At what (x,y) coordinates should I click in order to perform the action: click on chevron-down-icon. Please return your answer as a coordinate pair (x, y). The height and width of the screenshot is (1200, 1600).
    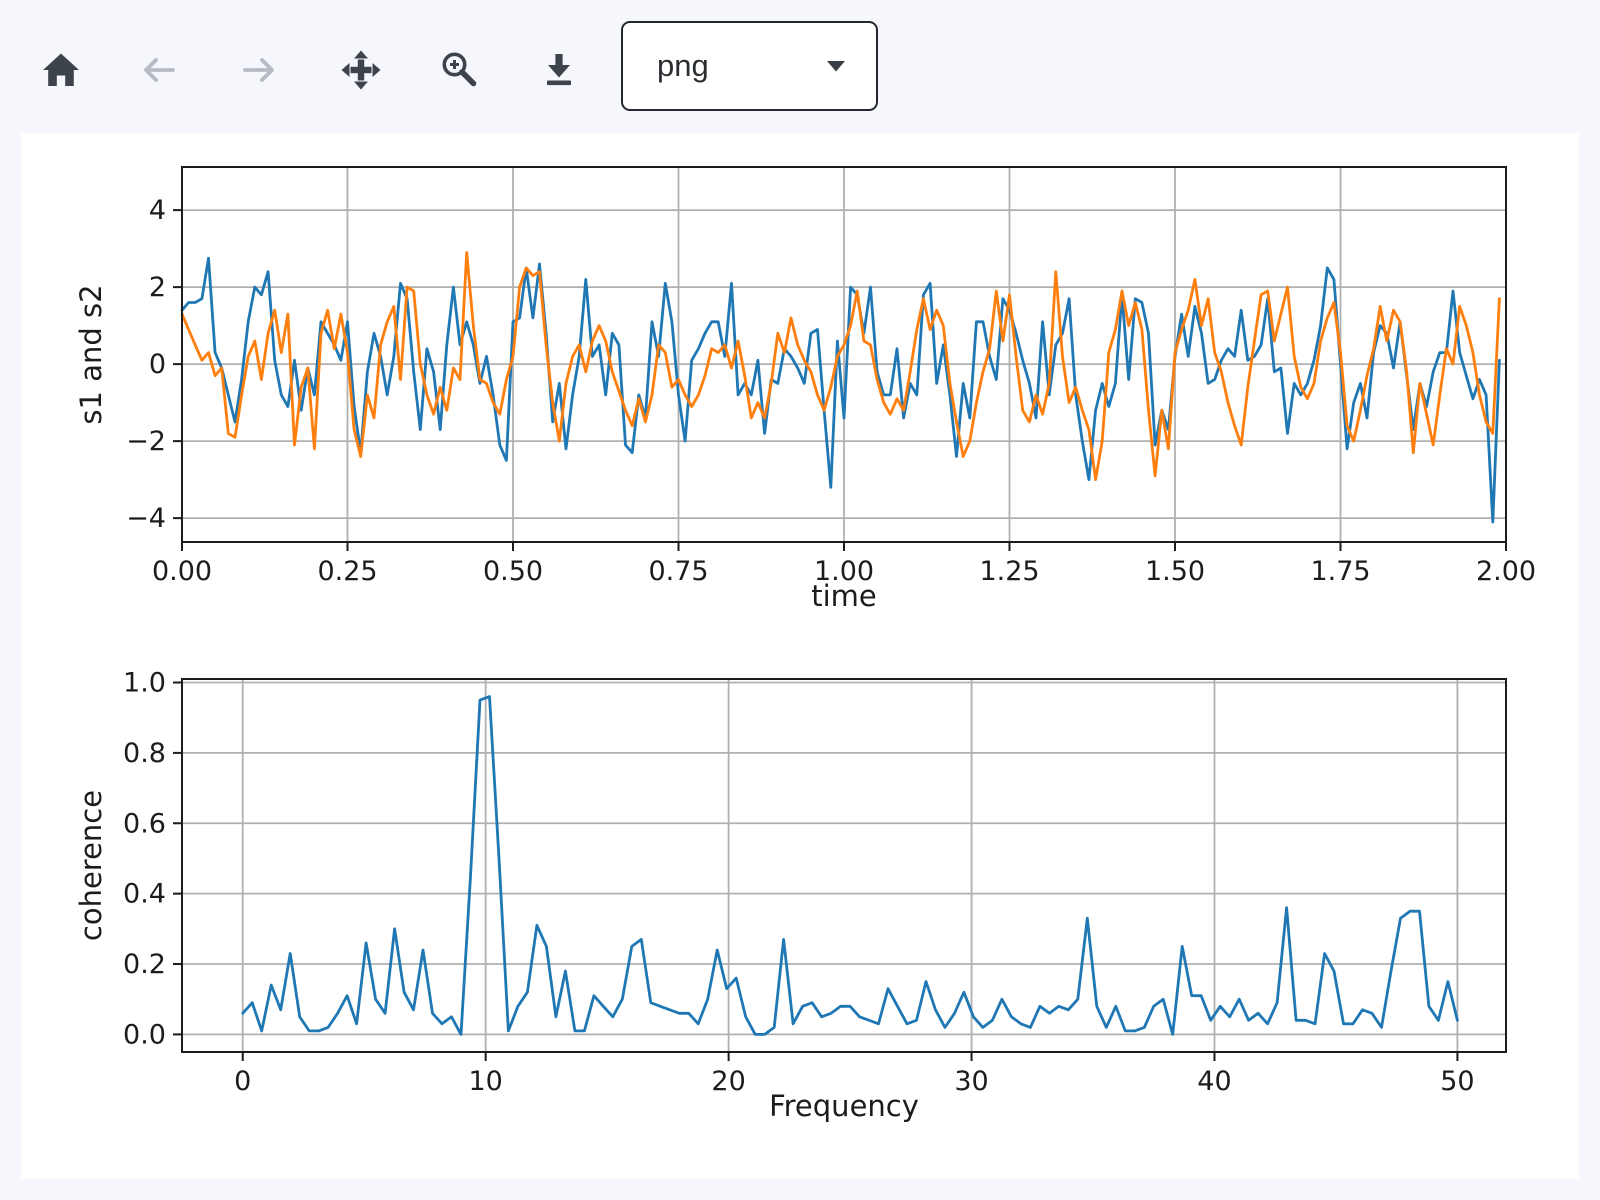
    Looking at the image, I should click on (836, 66).